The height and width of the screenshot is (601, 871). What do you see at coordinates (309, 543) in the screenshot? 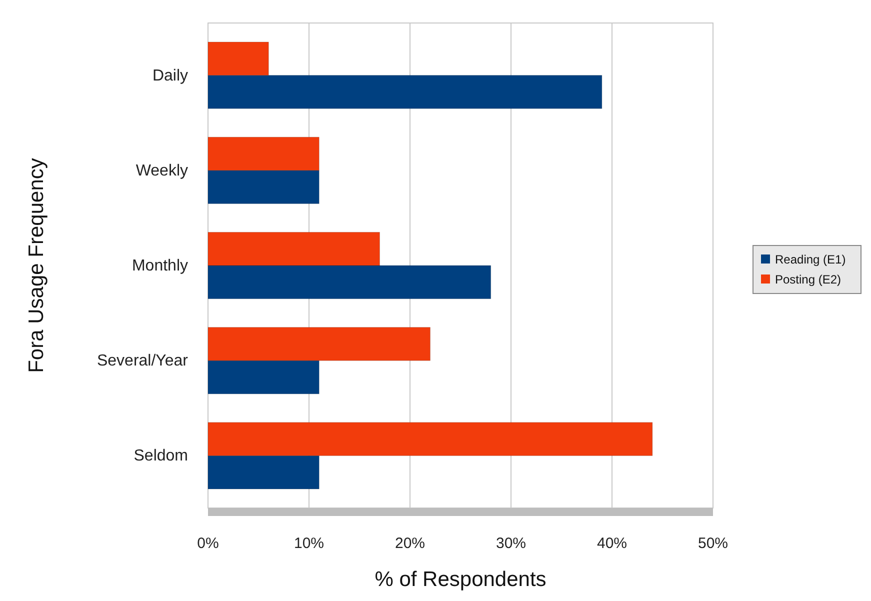
I see `x-tick-label: 10%` at bounding box center [309, 543].